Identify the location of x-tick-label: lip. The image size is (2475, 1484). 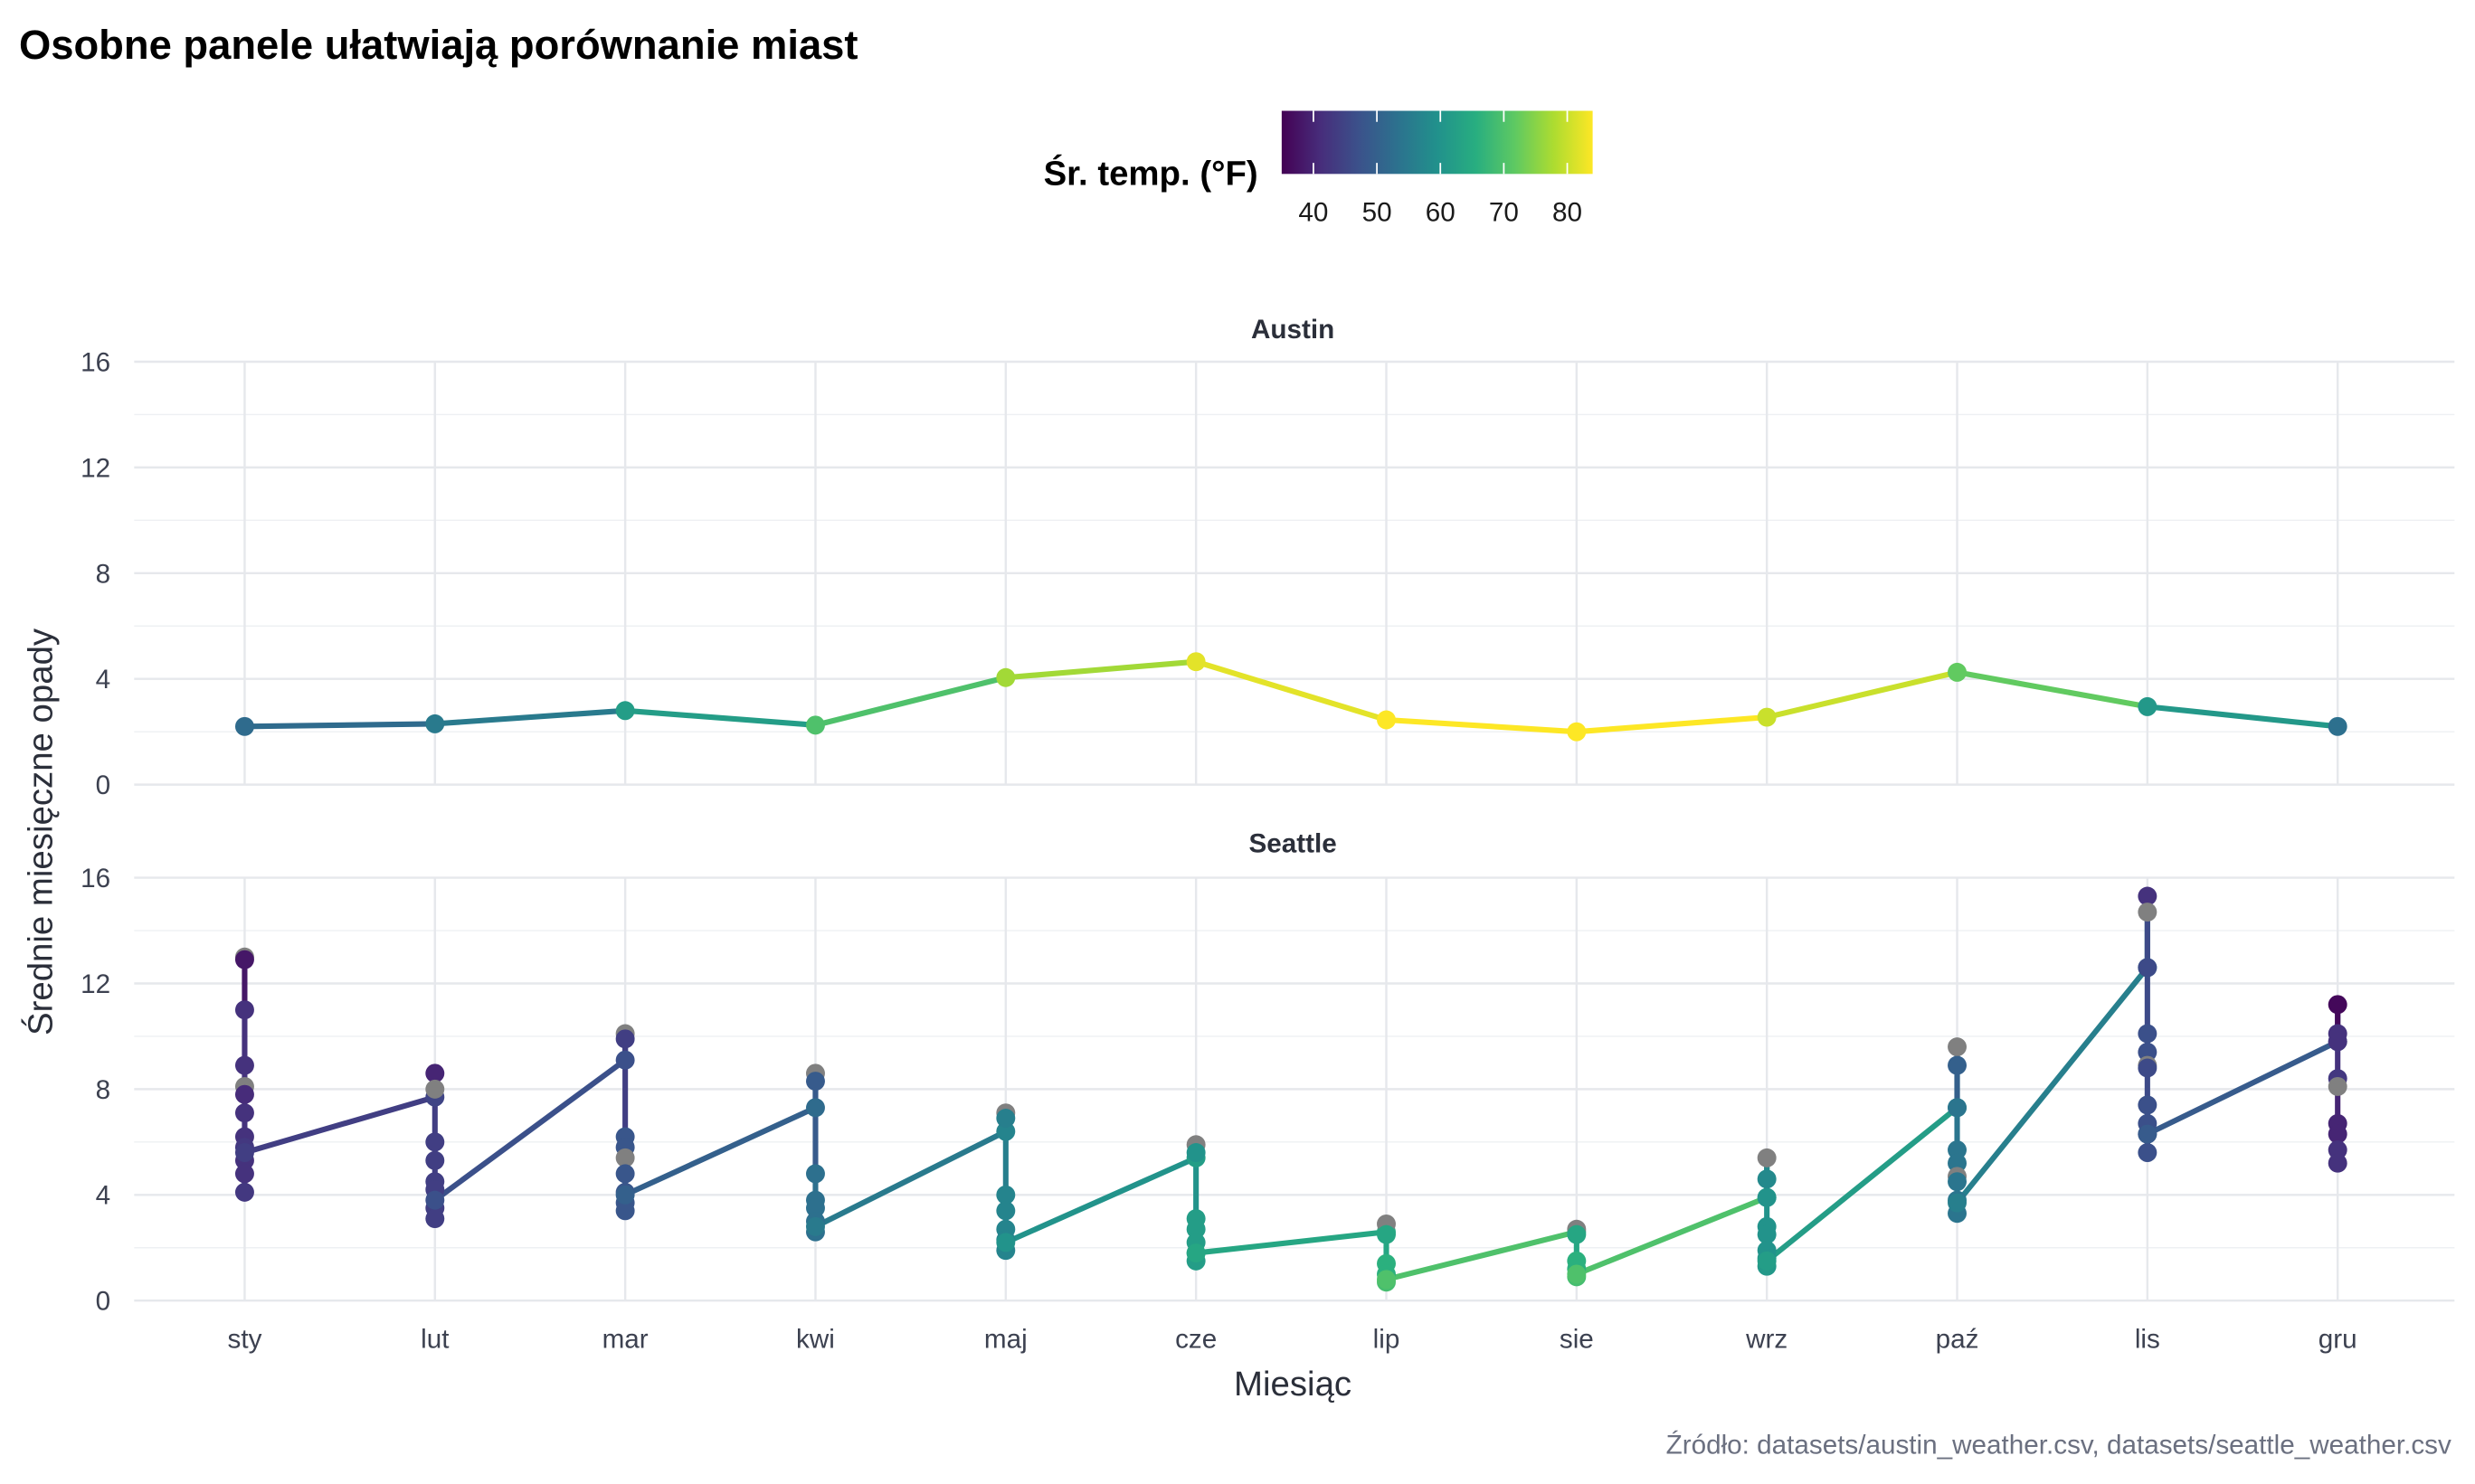
(1386, 1340).